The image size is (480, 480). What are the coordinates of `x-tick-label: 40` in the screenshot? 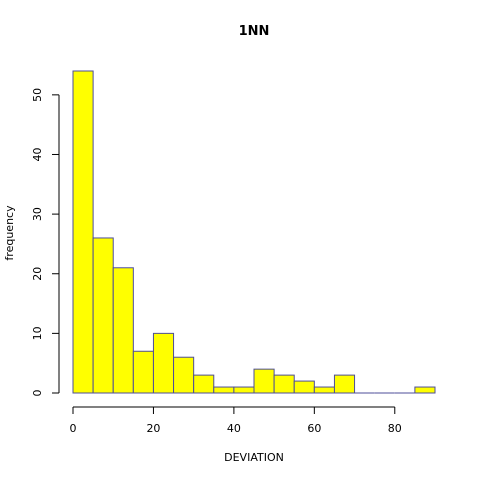 It's located at (234, 428).